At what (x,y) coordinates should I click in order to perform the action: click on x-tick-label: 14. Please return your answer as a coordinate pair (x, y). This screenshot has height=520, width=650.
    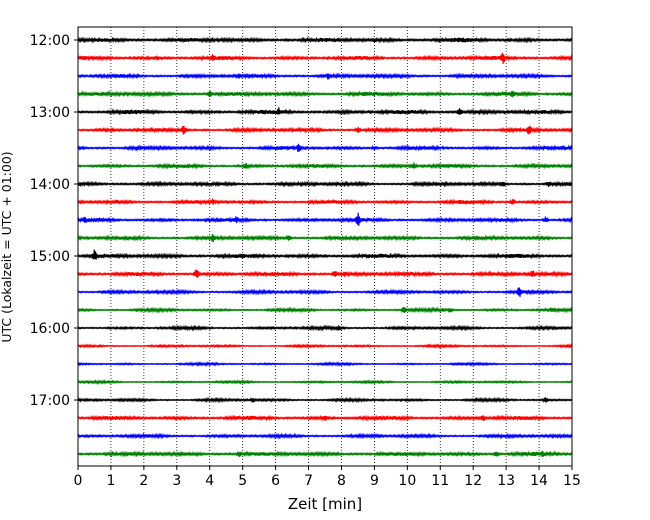
    Looking at the image, I should click on (539, 481).